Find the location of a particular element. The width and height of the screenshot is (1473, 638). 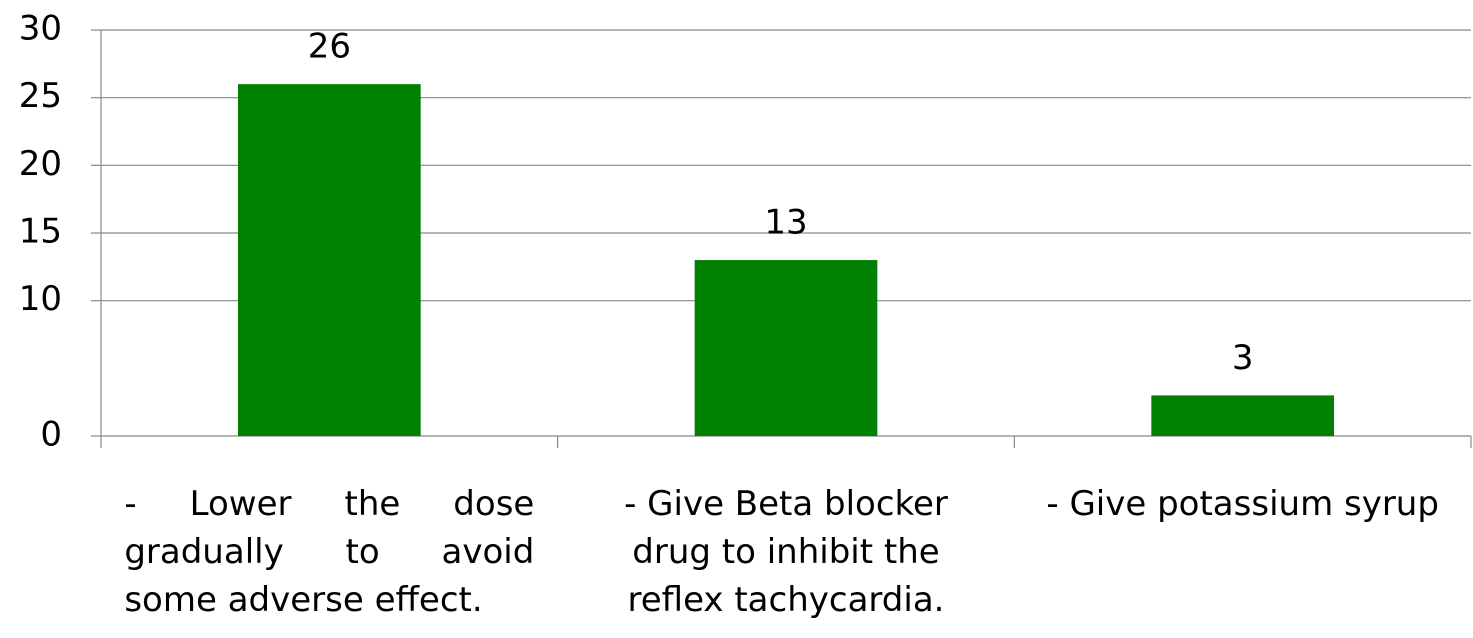

y-tick-label: 20 is located at coordinates (40, 164).